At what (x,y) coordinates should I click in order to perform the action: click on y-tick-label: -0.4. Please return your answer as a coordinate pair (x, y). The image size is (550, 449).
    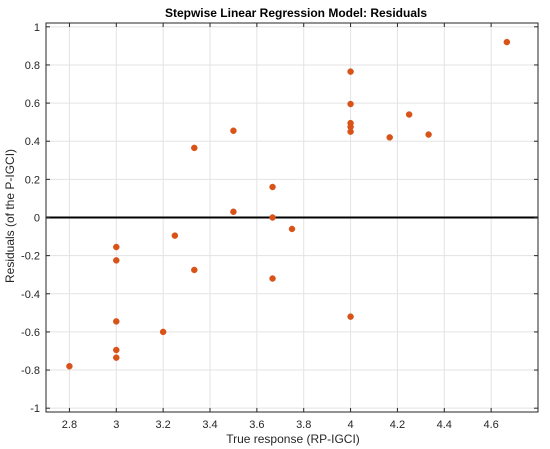
    Looking at the image, I should click on (30, 295).